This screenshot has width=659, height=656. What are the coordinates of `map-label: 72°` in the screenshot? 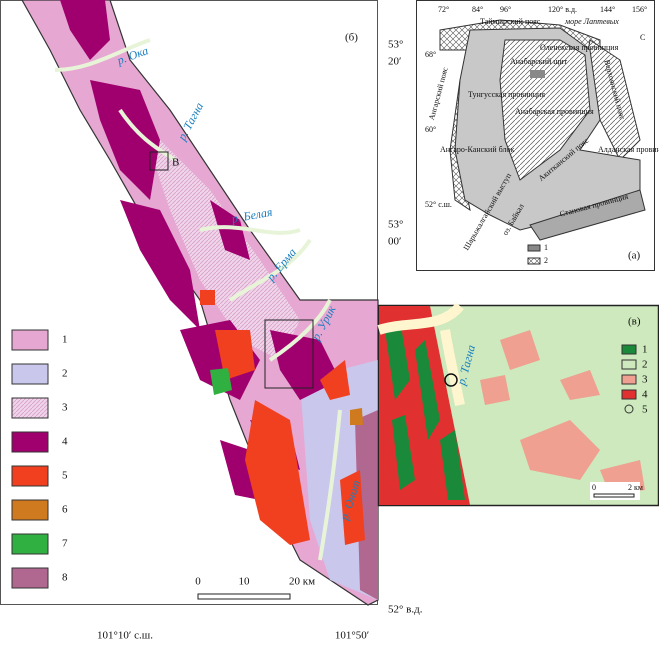 It's located at (443, 9).